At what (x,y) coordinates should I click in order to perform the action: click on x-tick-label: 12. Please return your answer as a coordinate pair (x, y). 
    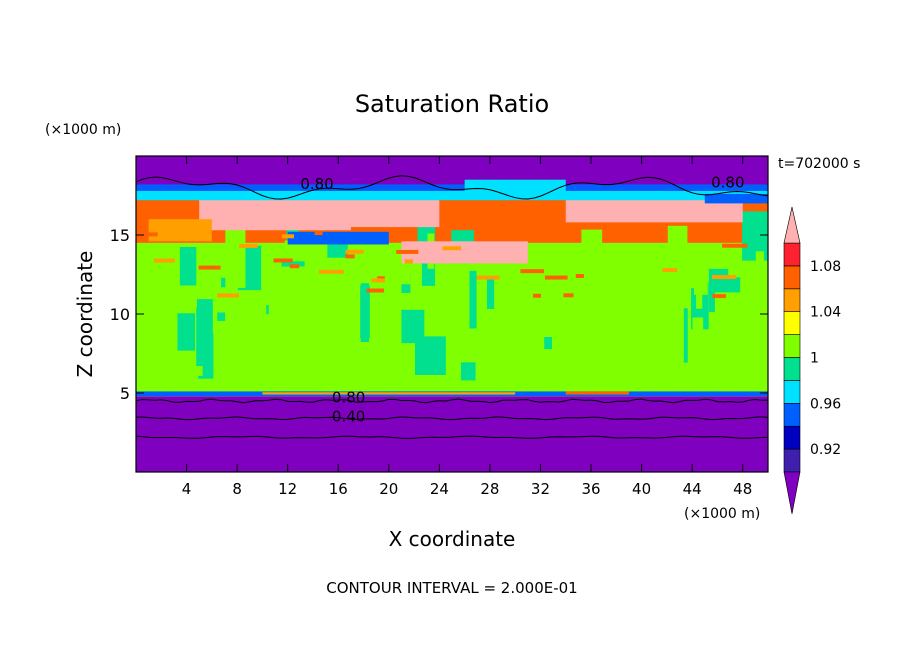
    Looking at the image, I should click on (287, 489).